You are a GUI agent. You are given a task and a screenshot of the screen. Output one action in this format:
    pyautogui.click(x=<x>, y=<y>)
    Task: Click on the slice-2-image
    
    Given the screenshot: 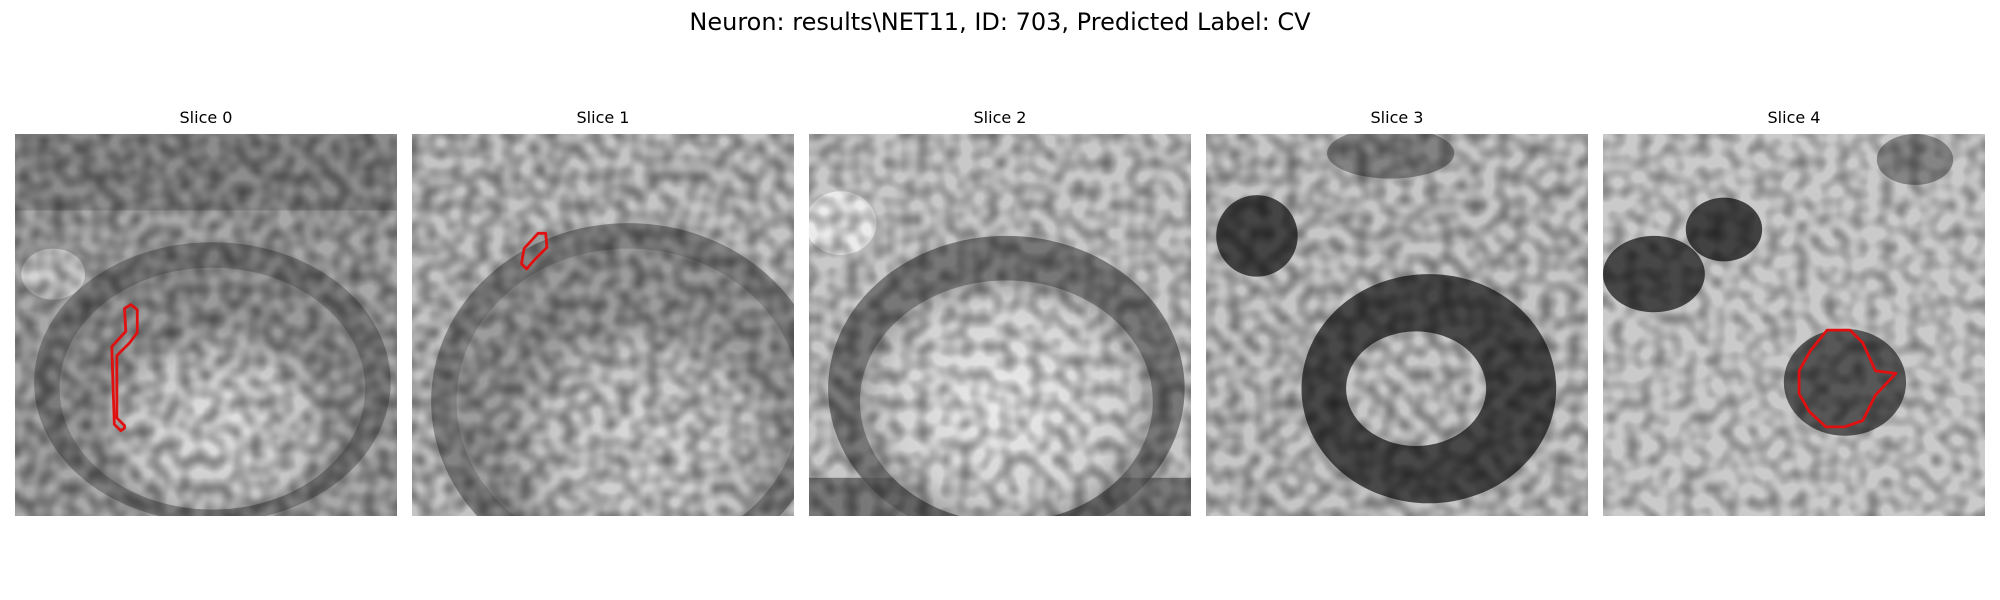 What is the action you would take?
    pyautogui.click(x=1000, y=325)
    